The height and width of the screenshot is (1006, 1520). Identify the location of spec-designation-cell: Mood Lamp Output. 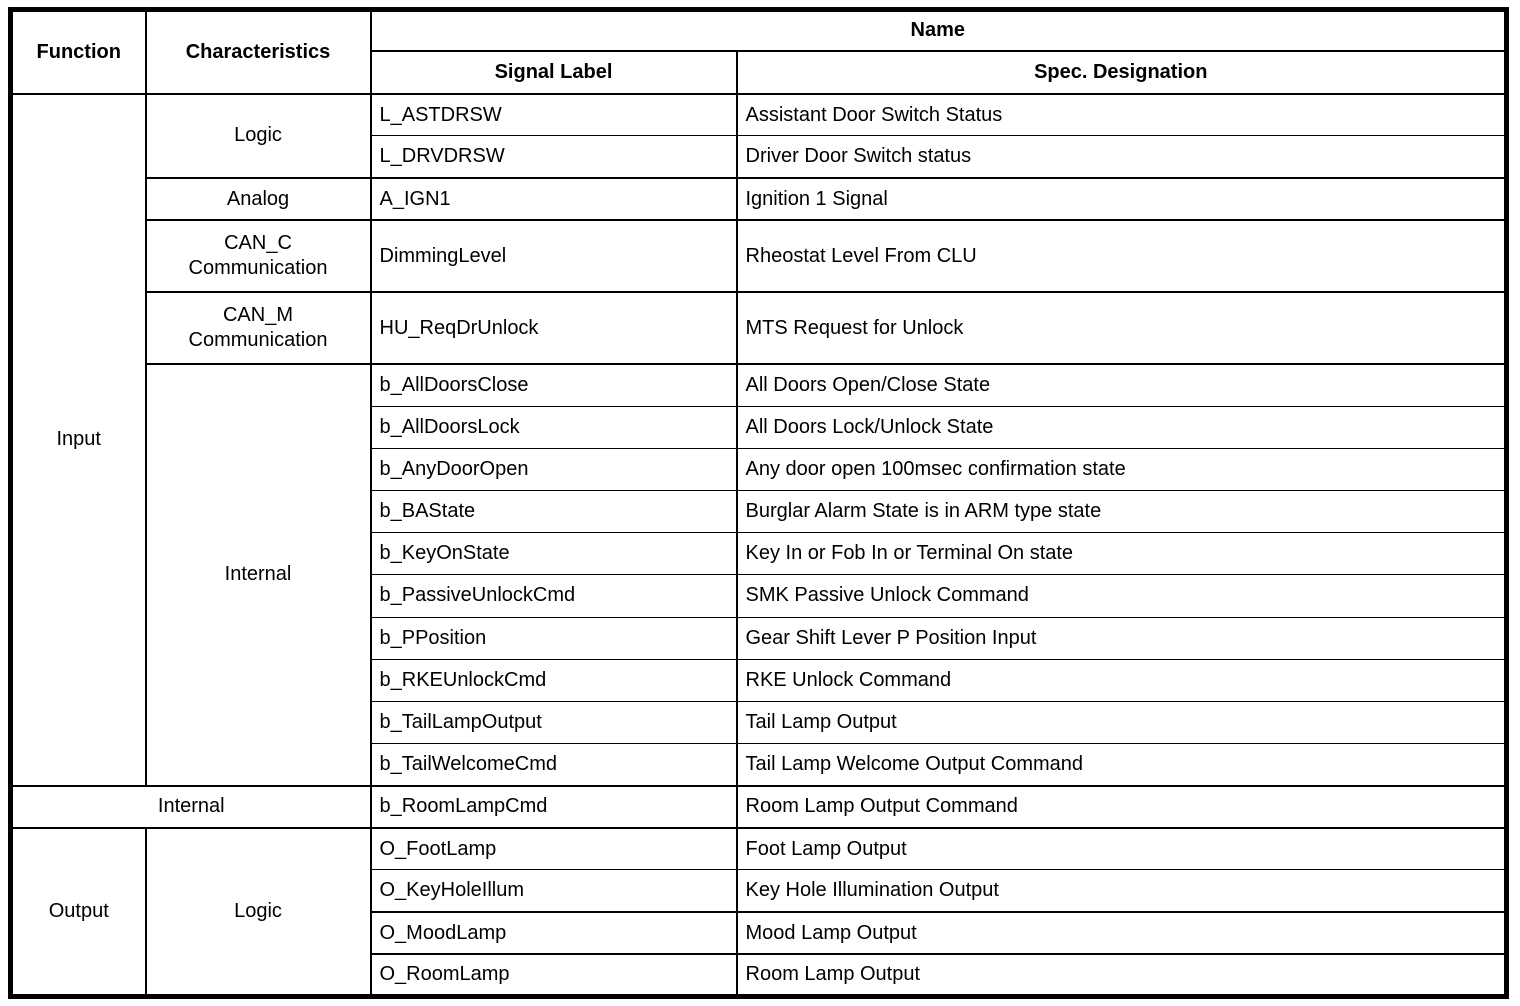
(1121, 933).